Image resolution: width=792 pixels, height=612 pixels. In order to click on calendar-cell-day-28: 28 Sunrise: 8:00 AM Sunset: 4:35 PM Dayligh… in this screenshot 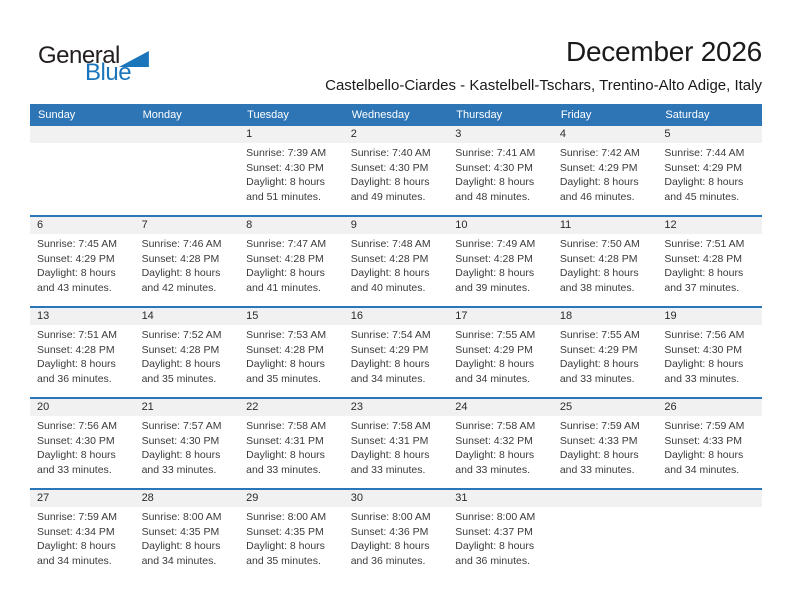, I will do `click(187, 534)`.